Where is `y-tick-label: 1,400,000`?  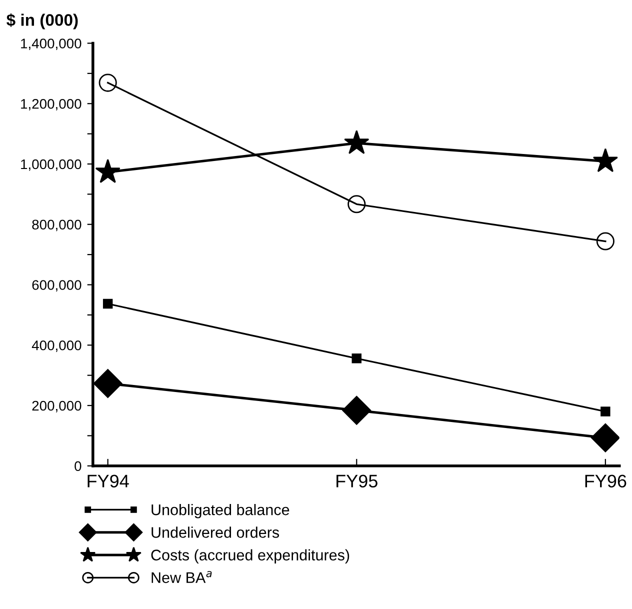 y-tick-label: 1,400,000 is located at coordinates (51, 44).